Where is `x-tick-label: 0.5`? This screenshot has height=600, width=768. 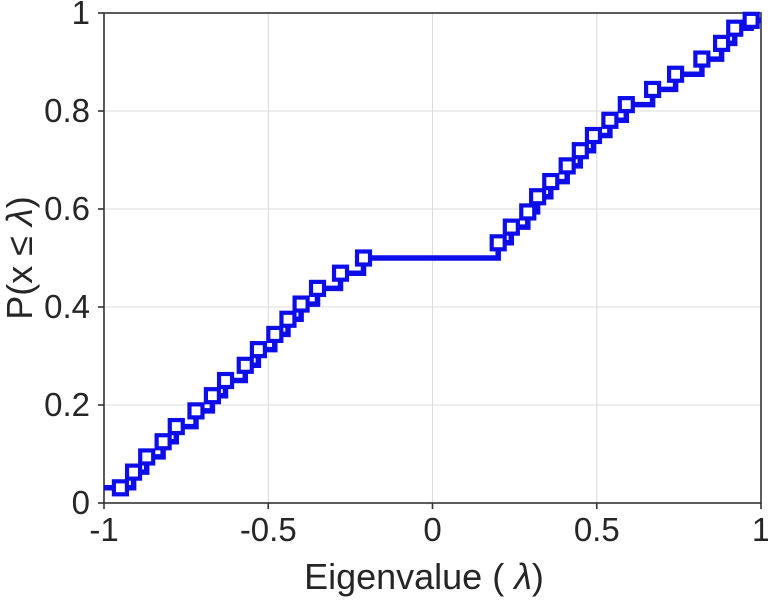
x-tick-label: 0.5 is located at coordinates (597, 529).